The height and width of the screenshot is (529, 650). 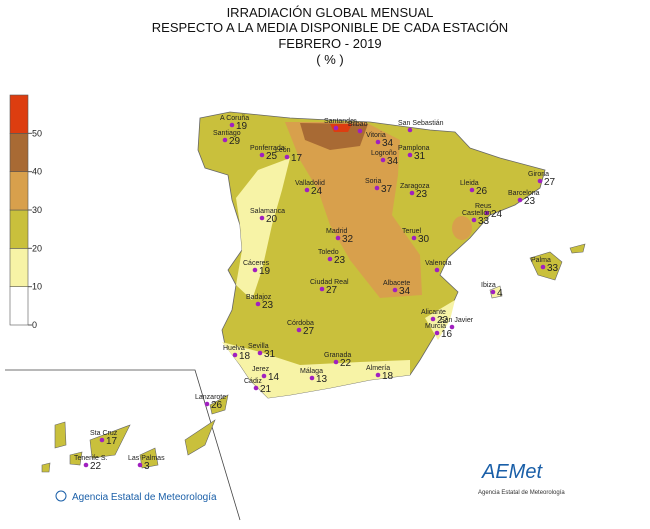 What do you see at coordinates (500, 293) in the screenshot?
I see `station-value: 4` at bounding box center [500, 293].